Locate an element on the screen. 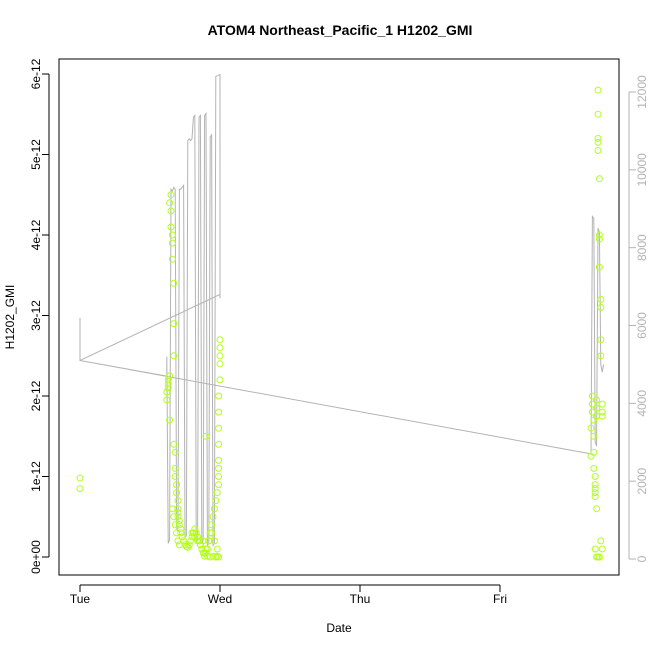 The width and height of the screenshot is (650, 650). y-axis-left: 0e+00 1e-12 2e-12 3e-12 4e-12 5e-12 6e-12 is located at coordinates (39, 316).